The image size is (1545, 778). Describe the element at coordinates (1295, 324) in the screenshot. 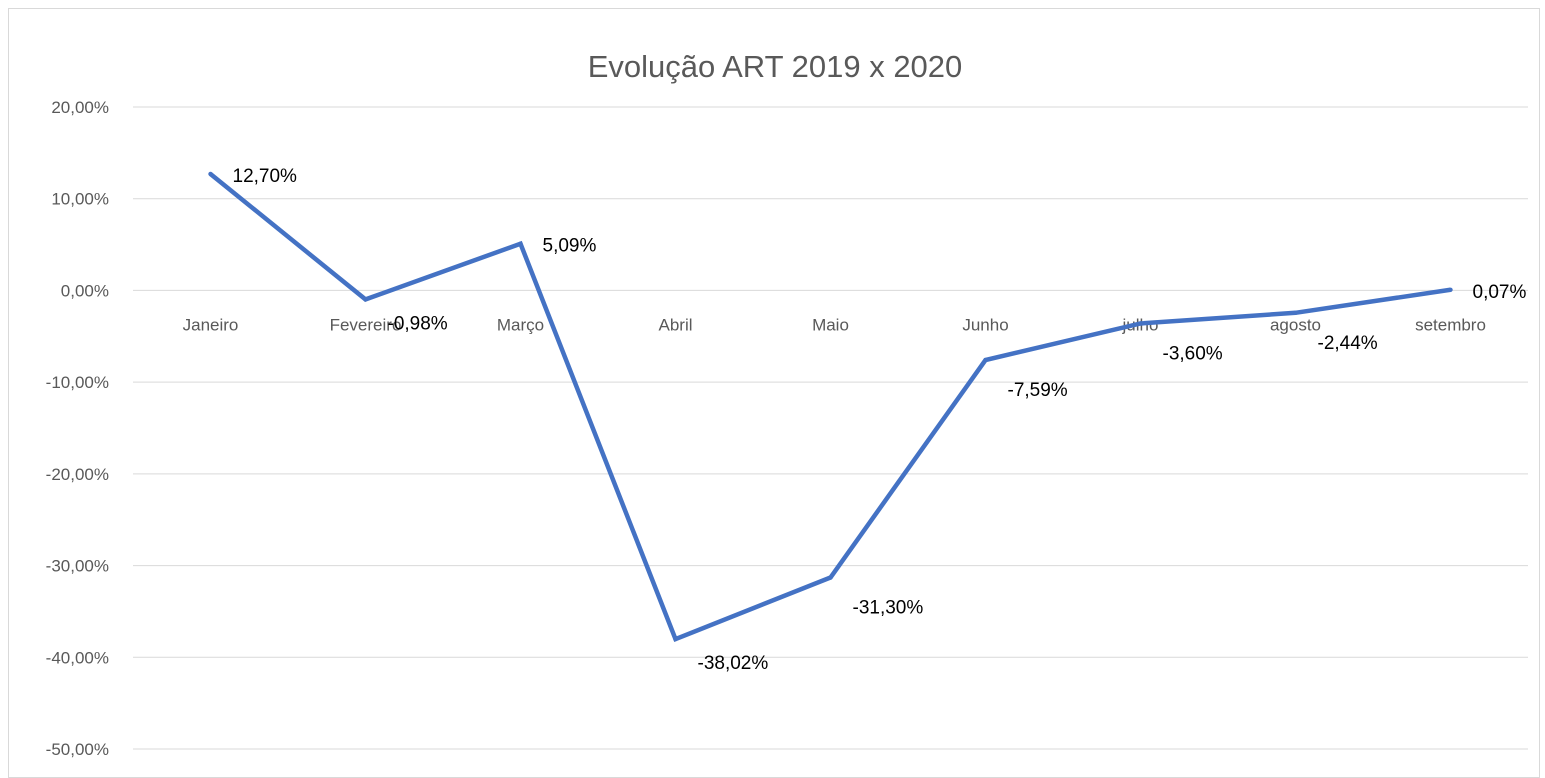

I see `x-tick-label: agosto` at that location.